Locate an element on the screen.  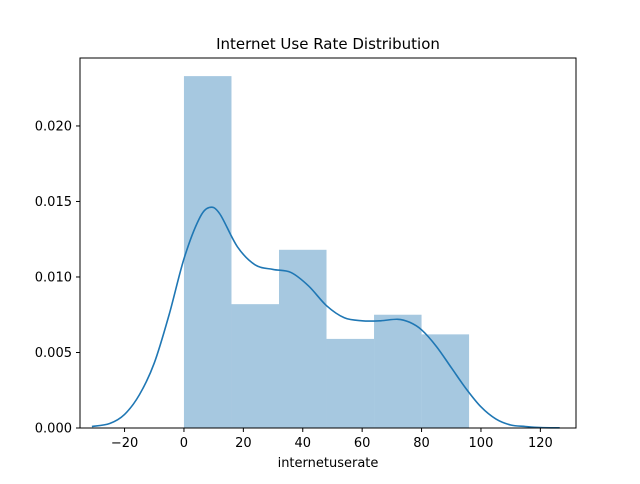
x-tick-label: 100 is located at coordinates (481, 443).